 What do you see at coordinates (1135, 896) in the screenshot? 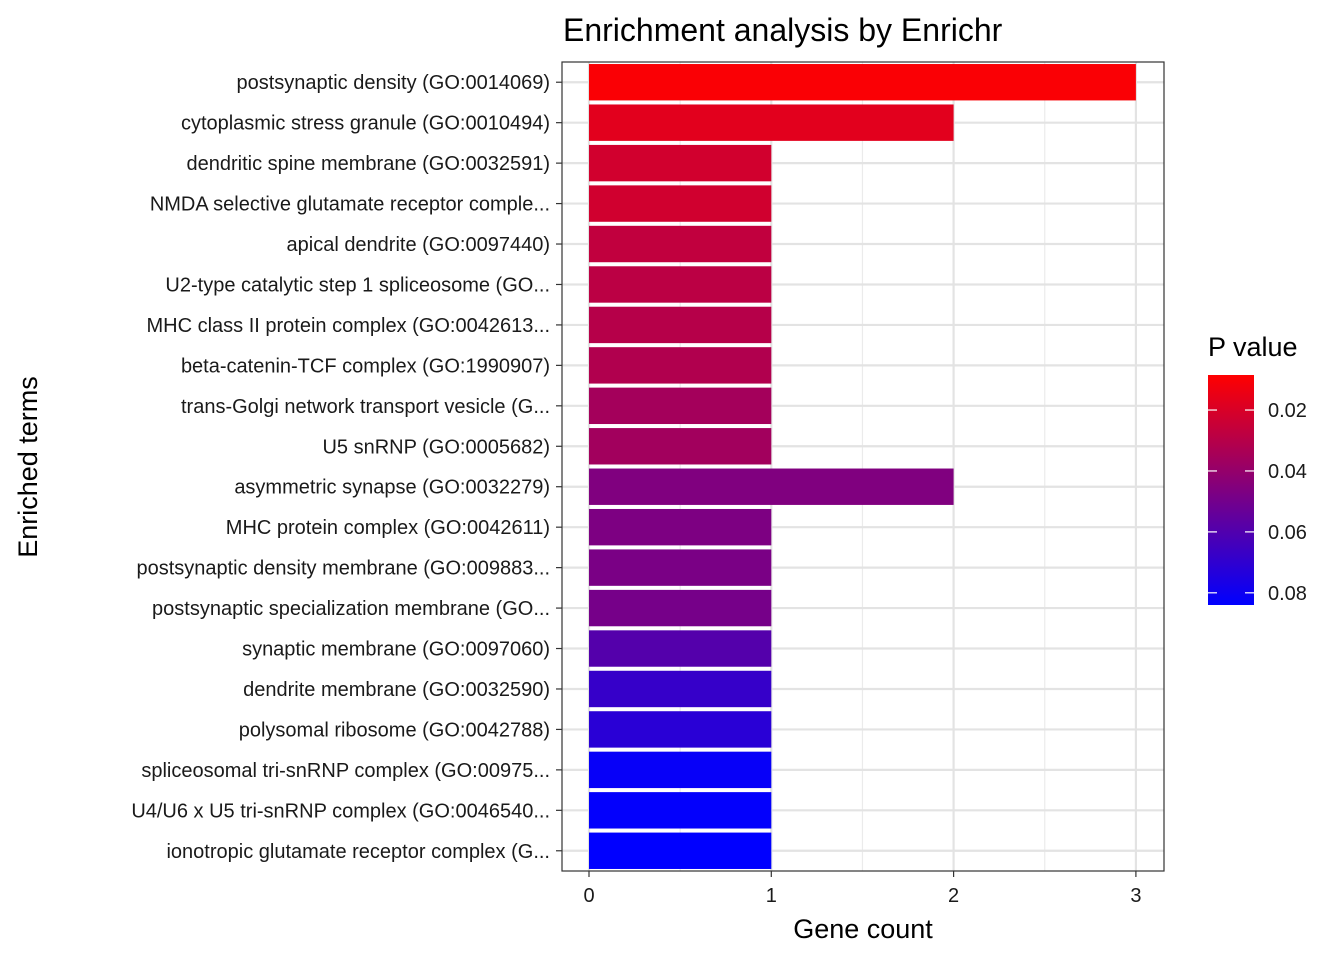
I see `x-tick-label: 3` at bounding box center [1135, 896].